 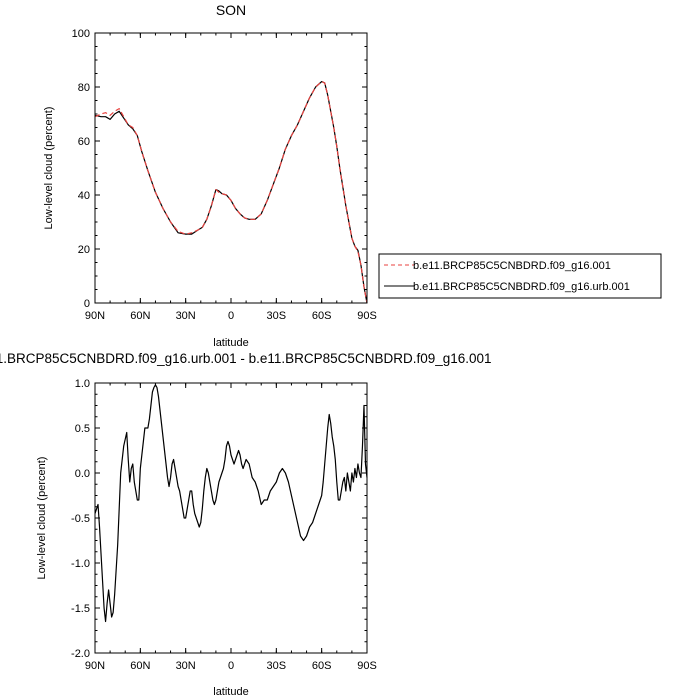 I want to click on top-series-group, so click(x=231, y=192).